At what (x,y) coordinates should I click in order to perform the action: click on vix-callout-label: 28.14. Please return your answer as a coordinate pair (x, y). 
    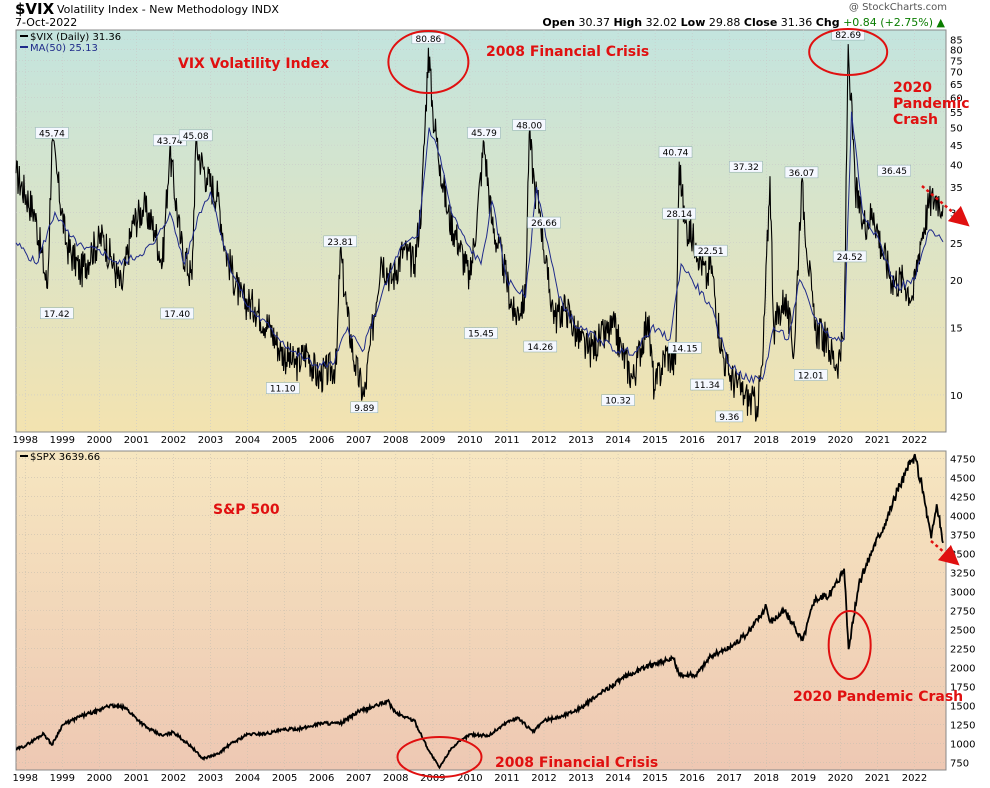
    Looking at the image, I should click on (679, 215).